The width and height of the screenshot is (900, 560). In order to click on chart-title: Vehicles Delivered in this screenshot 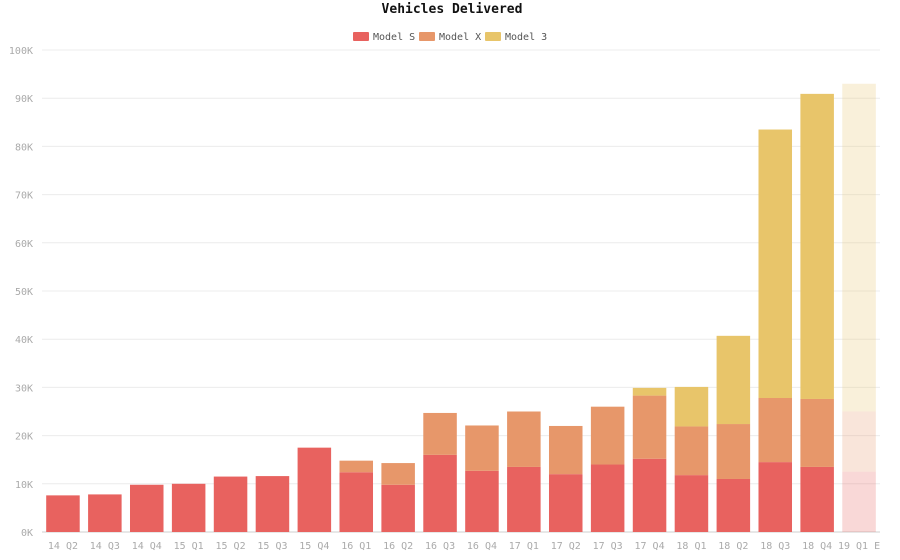, I will do `click(452, 9)`.